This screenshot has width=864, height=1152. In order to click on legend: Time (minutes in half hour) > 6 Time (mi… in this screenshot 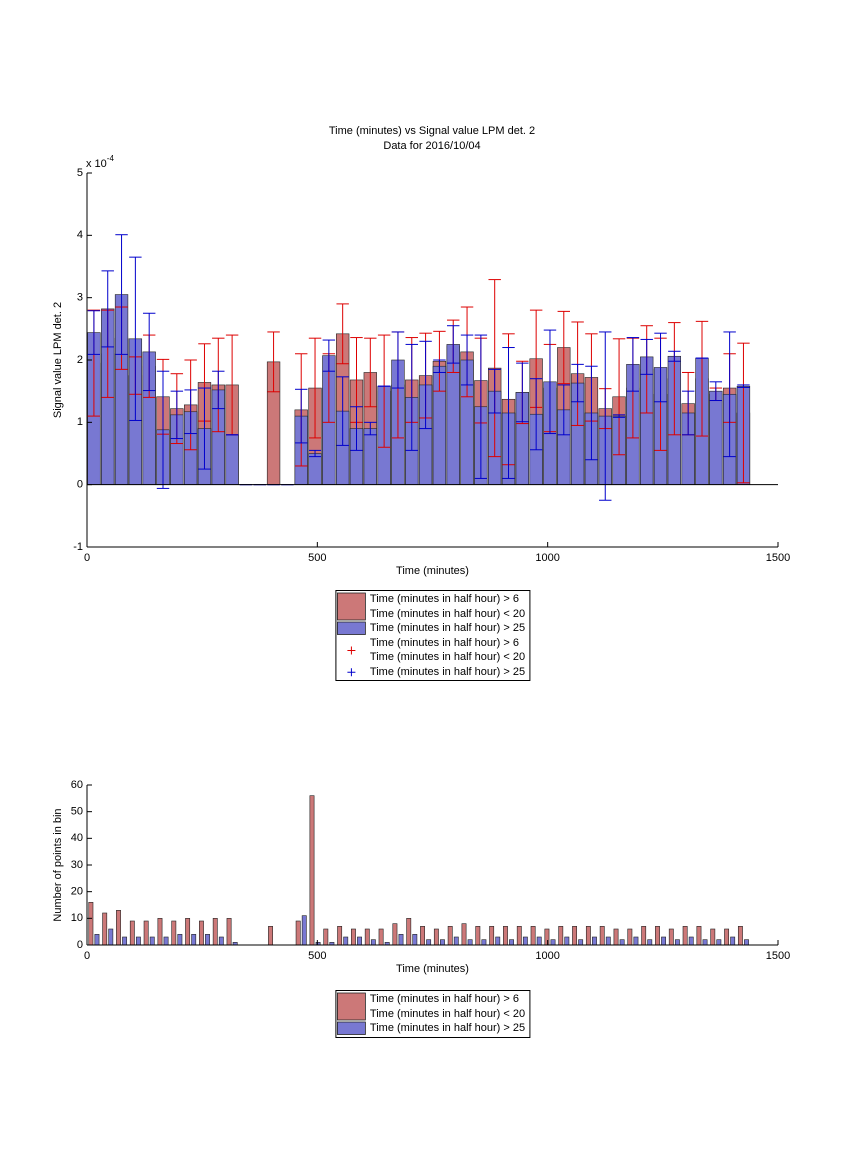, I will do `click(432, 1014)`.